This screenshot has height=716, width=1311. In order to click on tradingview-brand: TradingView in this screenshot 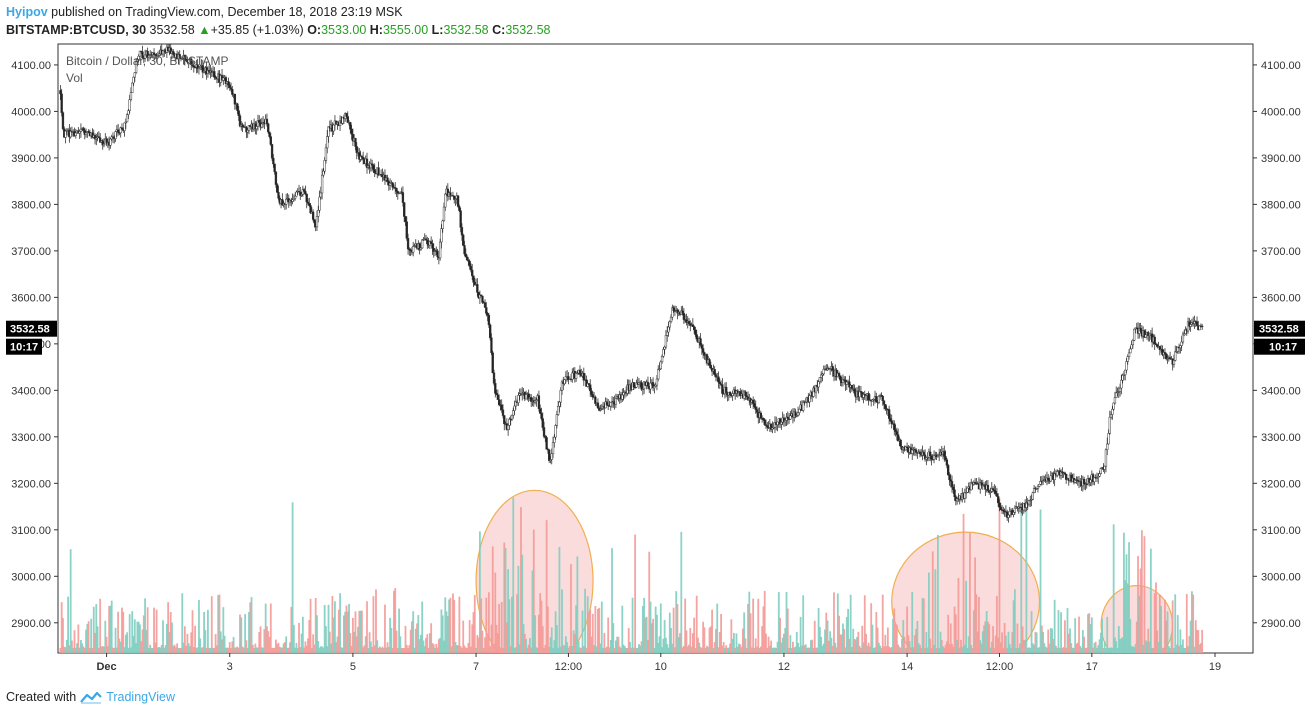, I will do `click(140, 697)`.